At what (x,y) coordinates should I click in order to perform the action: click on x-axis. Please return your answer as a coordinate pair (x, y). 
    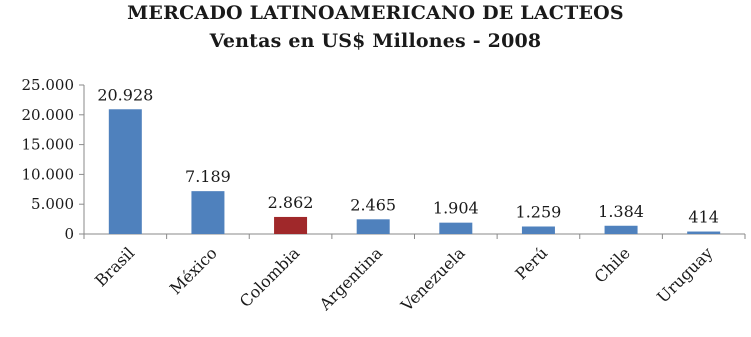
    Looking at the image, I should click on (414, 236).